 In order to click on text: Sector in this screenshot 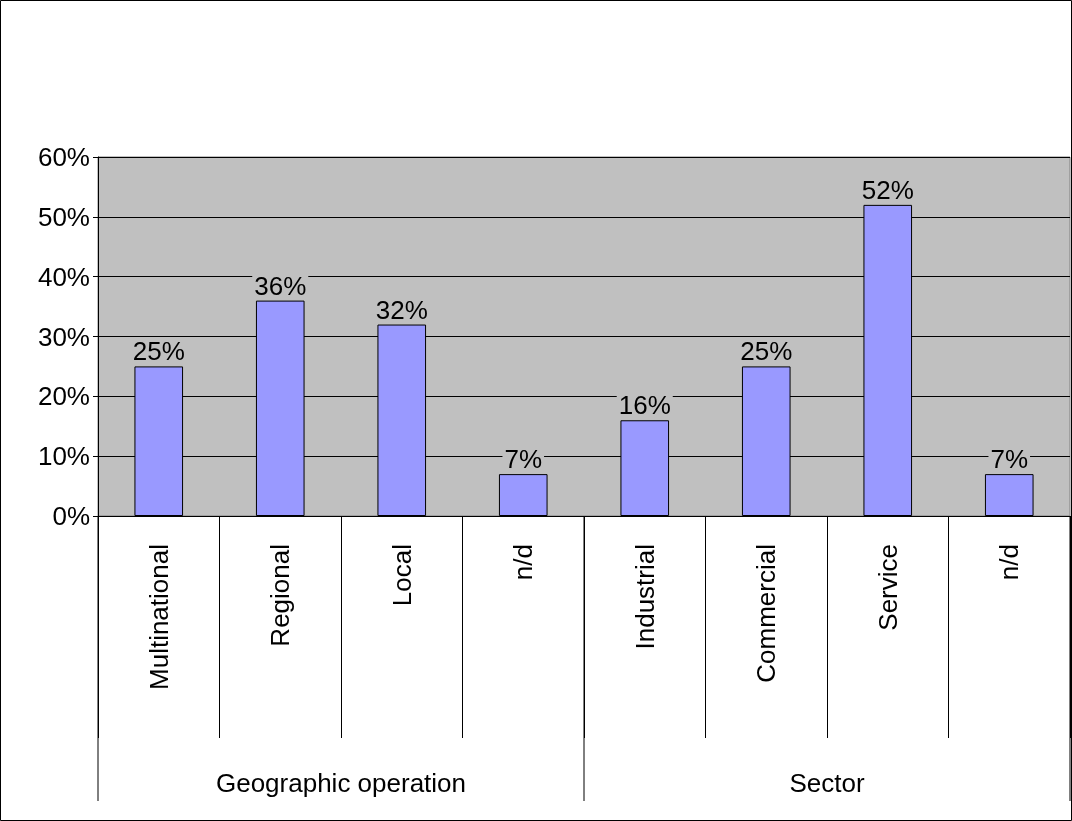, I will do `click(827, 783)`.